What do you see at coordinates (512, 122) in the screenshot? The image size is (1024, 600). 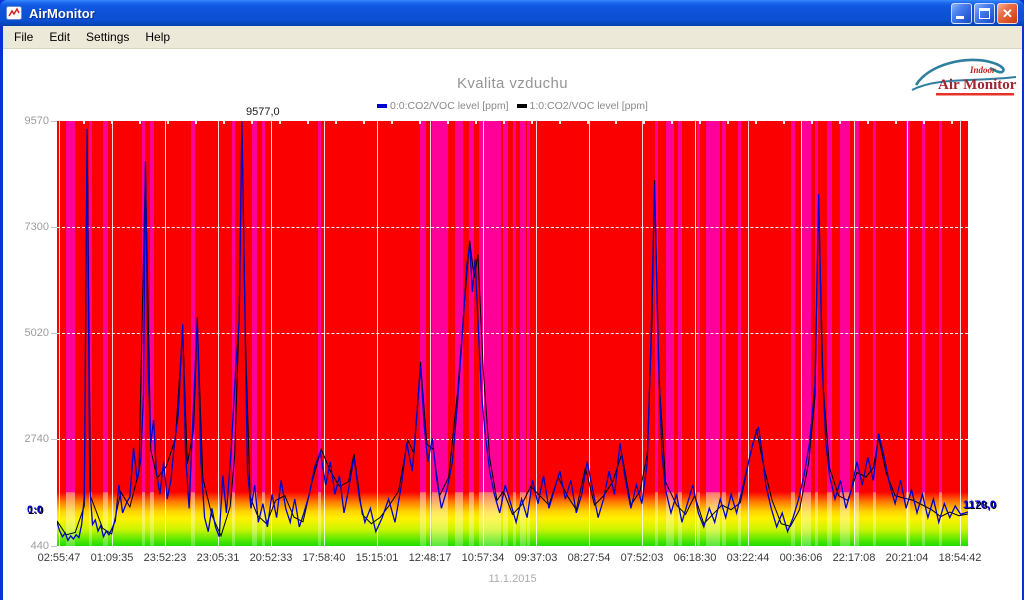 I see `bar-top-notches` at bounding box center [512, 122].